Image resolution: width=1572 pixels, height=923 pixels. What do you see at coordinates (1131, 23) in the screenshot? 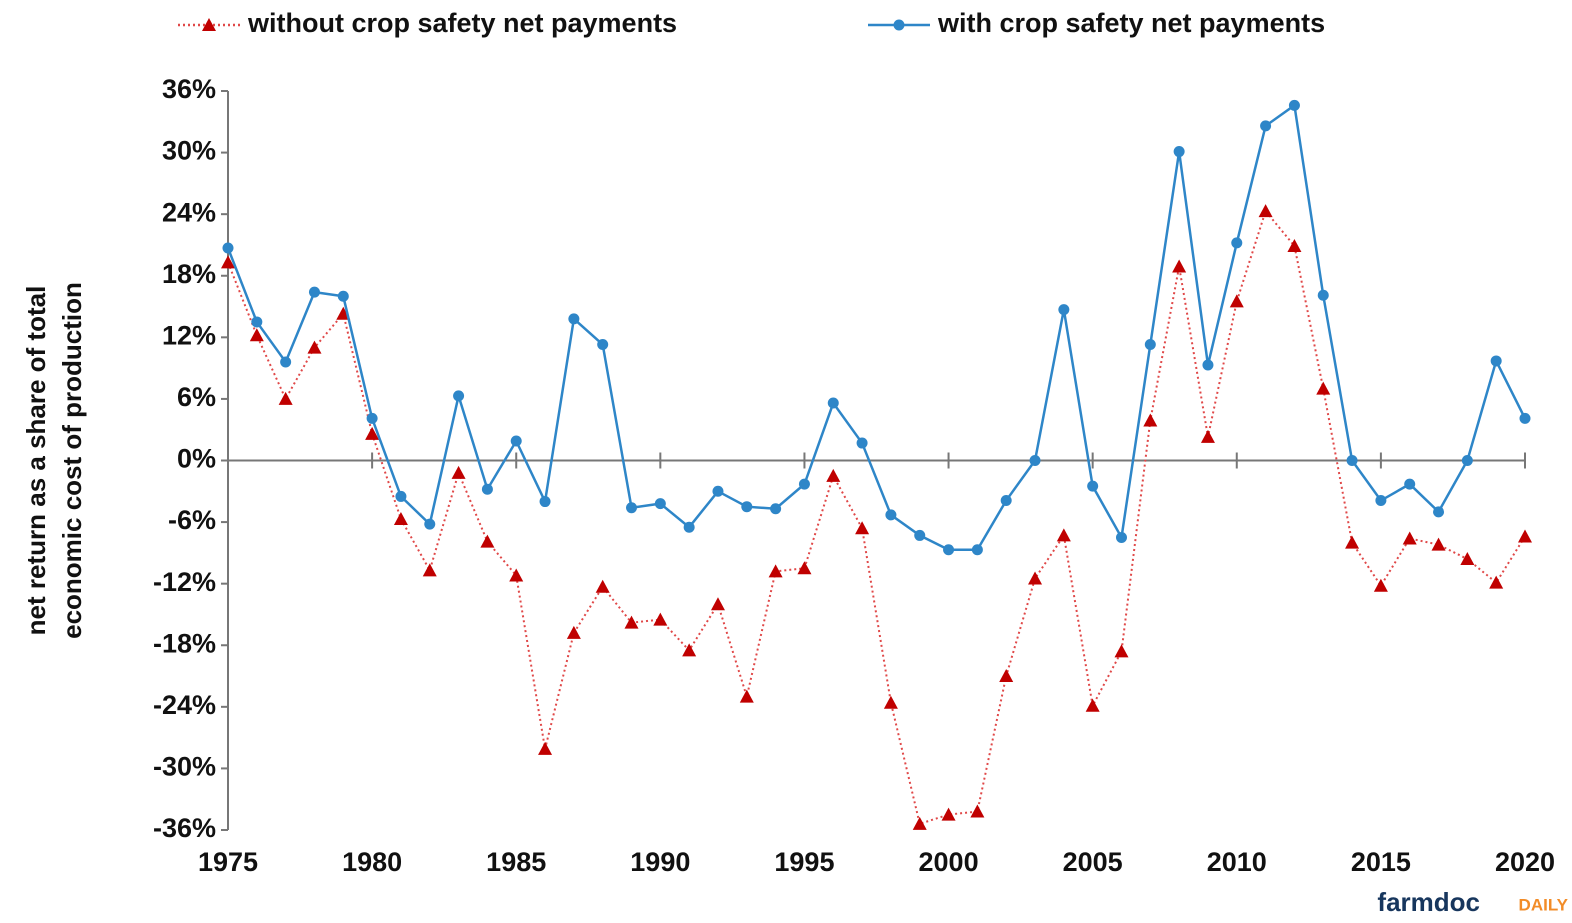
I see `legend-label: with crop safety net payments` at bounding box center [1131, 23].